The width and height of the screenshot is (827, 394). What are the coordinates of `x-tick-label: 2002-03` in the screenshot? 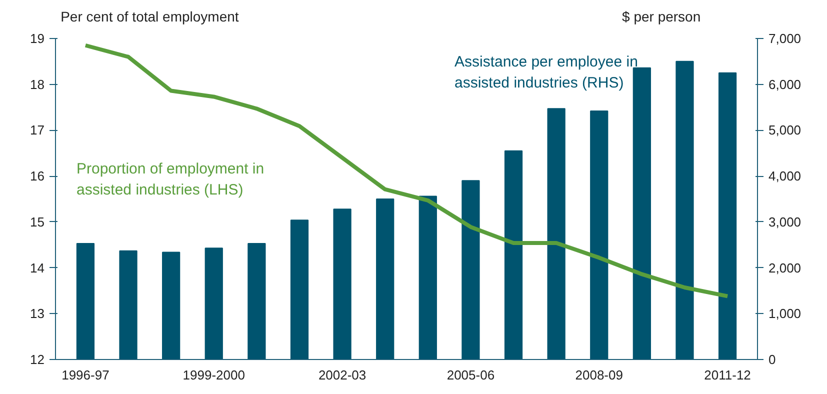 It's located at (342, 375).